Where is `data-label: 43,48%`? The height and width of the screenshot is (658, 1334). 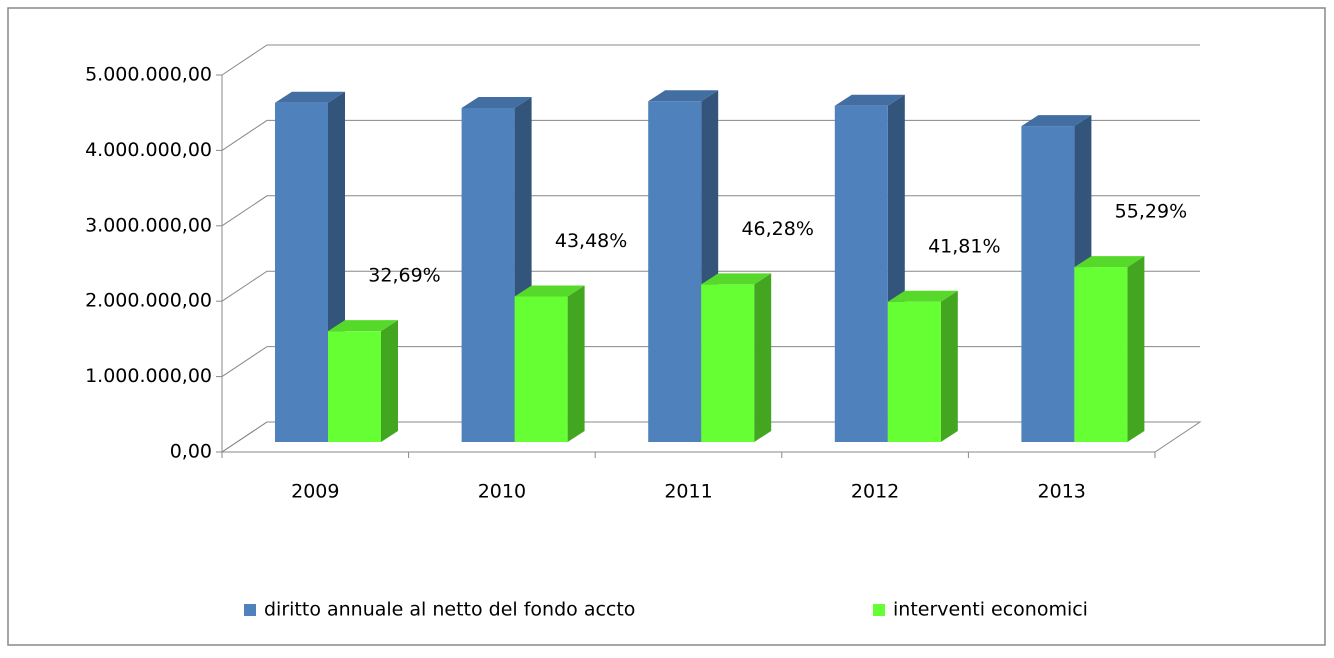
data-label: 43,48% is located at coordinates (591, 241).